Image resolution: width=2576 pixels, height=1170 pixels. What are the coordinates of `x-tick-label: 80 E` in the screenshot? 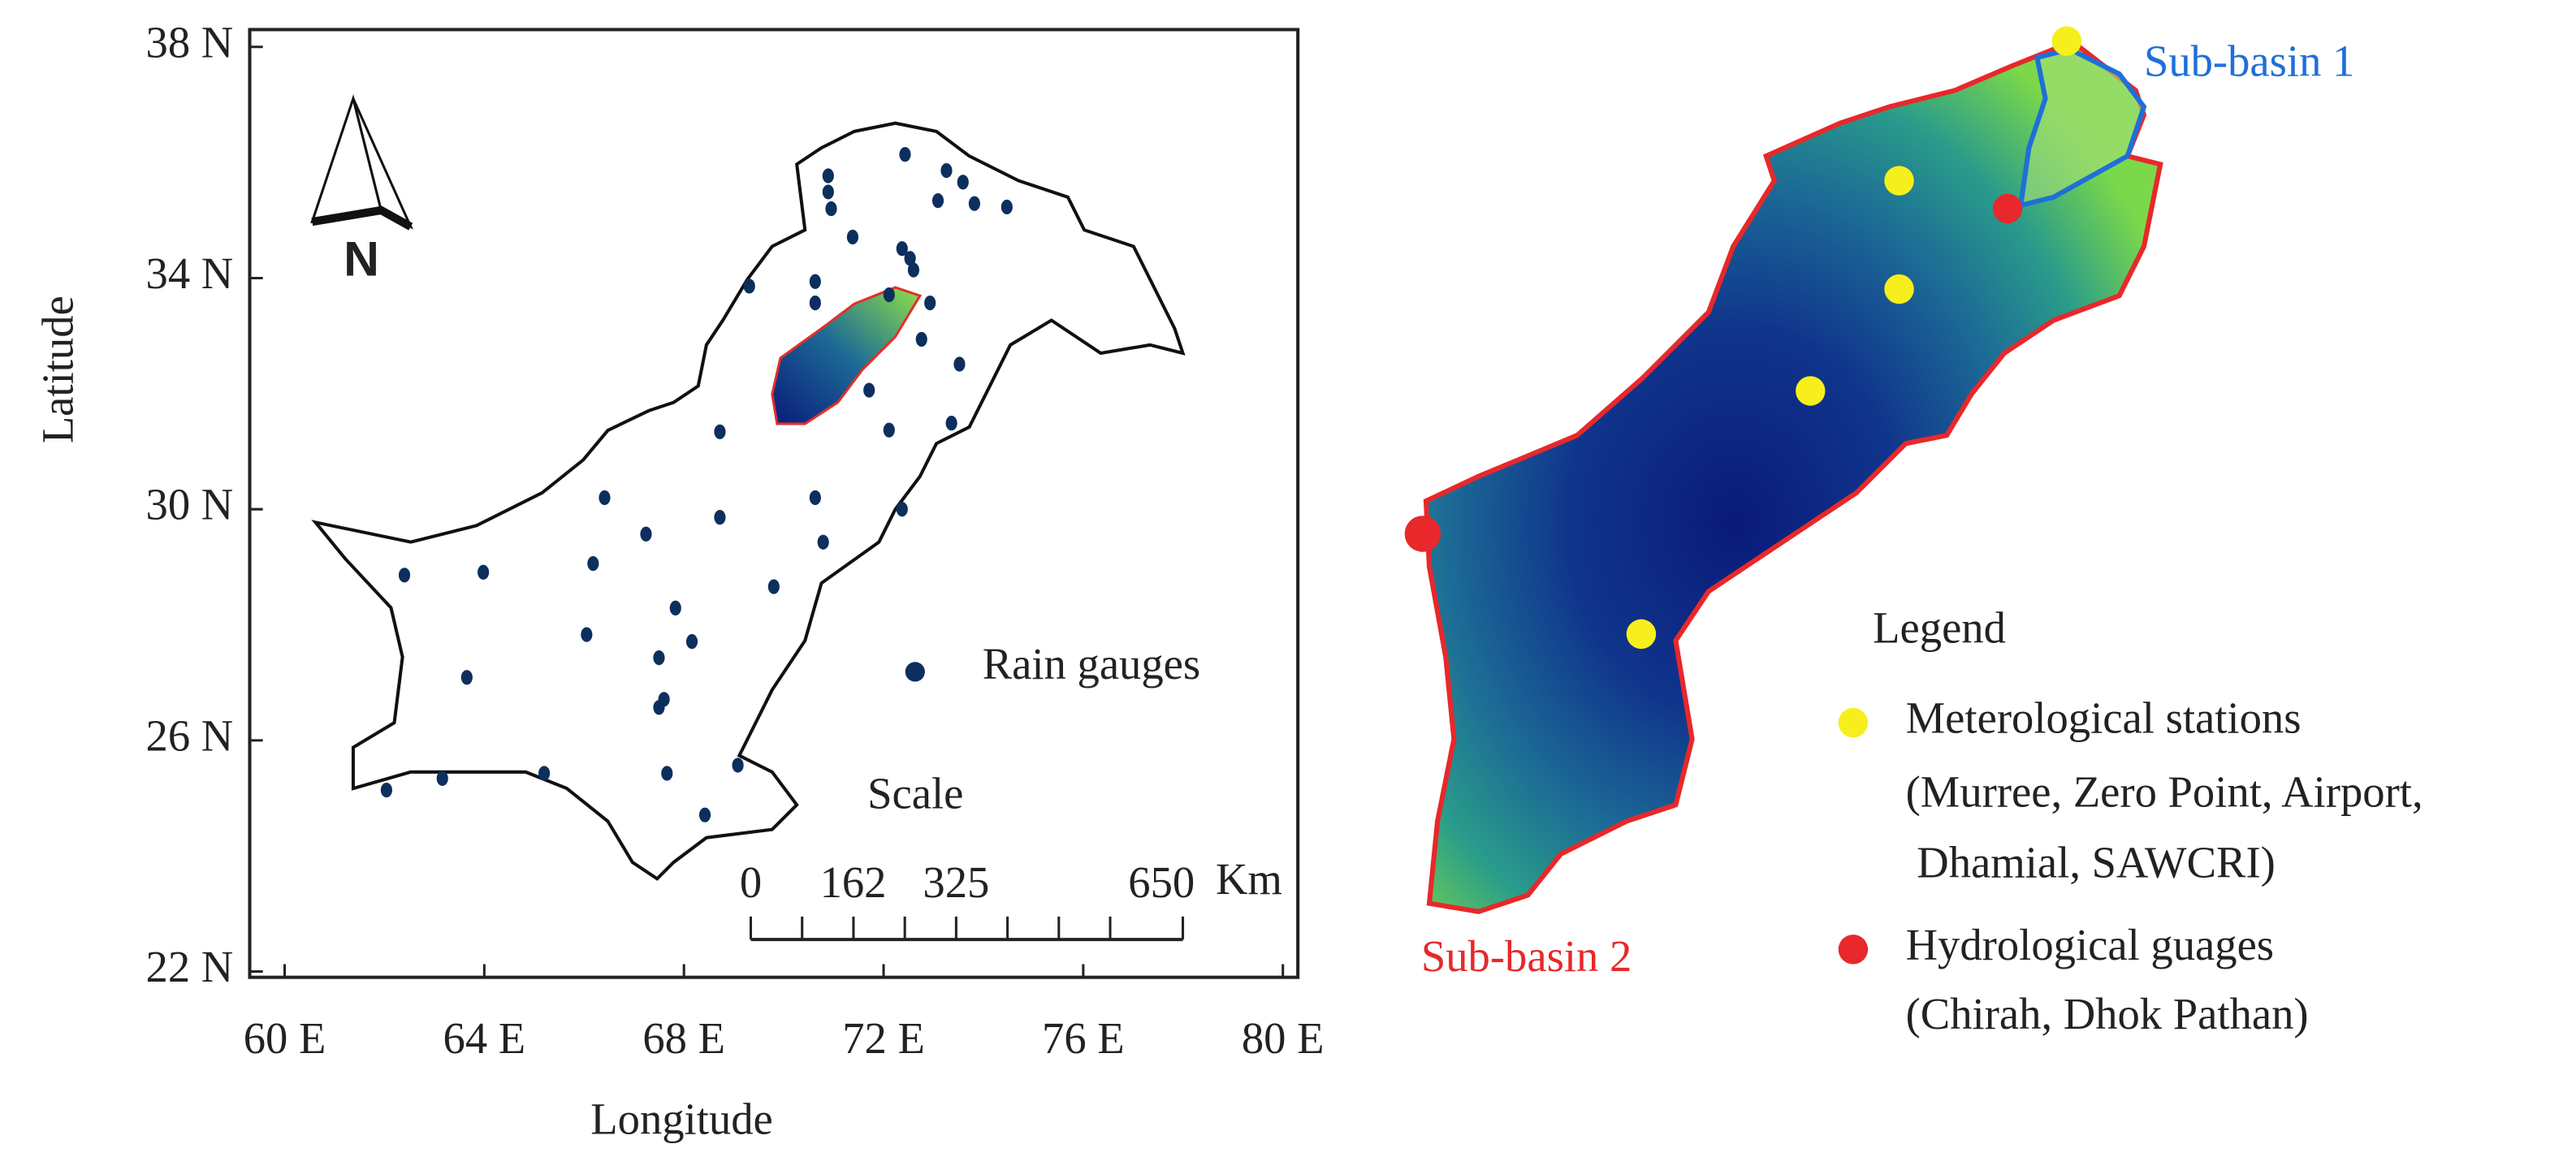 It's located at (1283, 1038).